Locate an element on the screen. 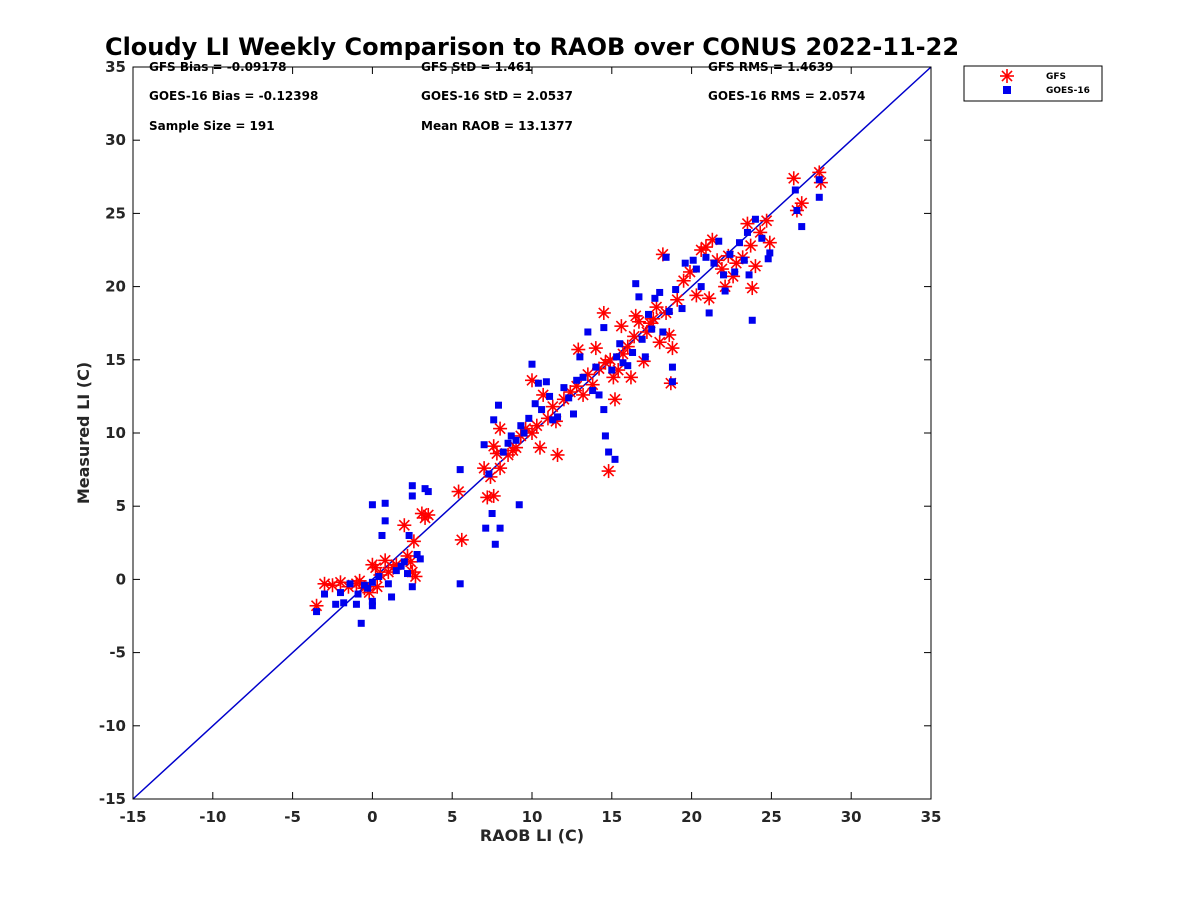 Image resolution: width=1200 pixels, height=900 pixels. x-tick-label: 10 is located at coordinates (532, 817).